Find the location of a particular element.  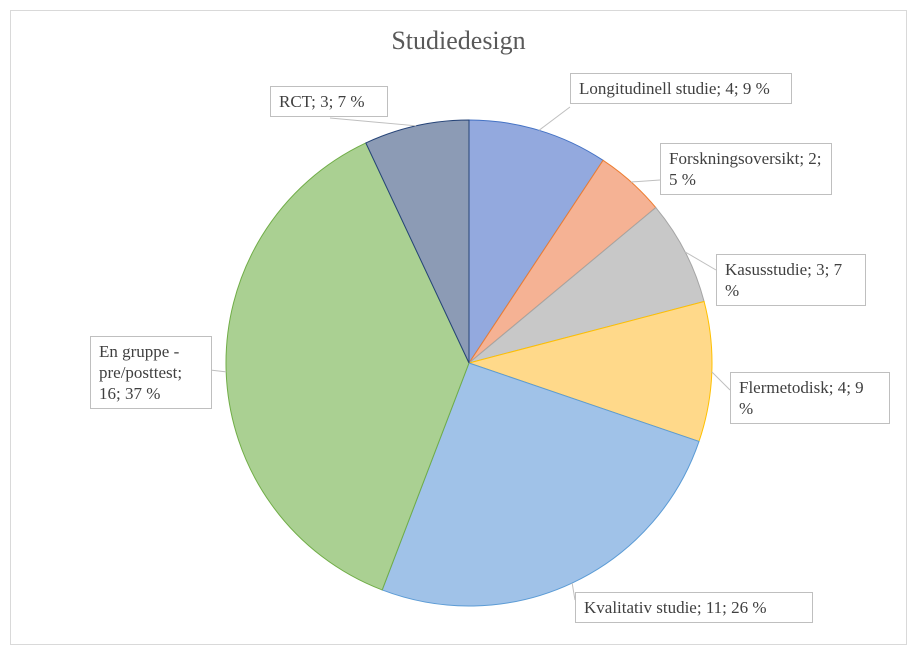

data-label: RCT; 3; 7 % is located at coordinates (329, 101).